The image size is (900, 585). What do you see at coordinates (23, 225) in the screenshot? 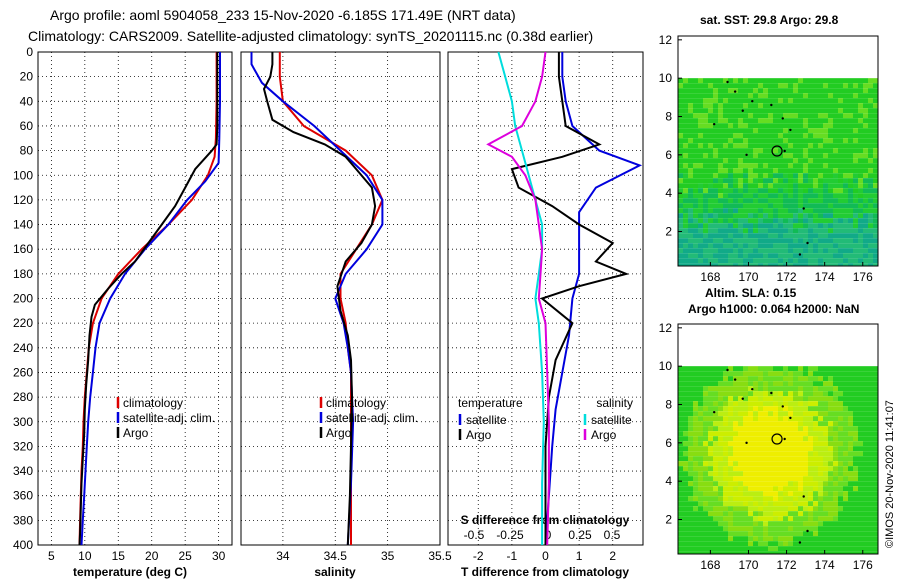
I see `y-tick-label: 140` at bounding box center [23, 225].